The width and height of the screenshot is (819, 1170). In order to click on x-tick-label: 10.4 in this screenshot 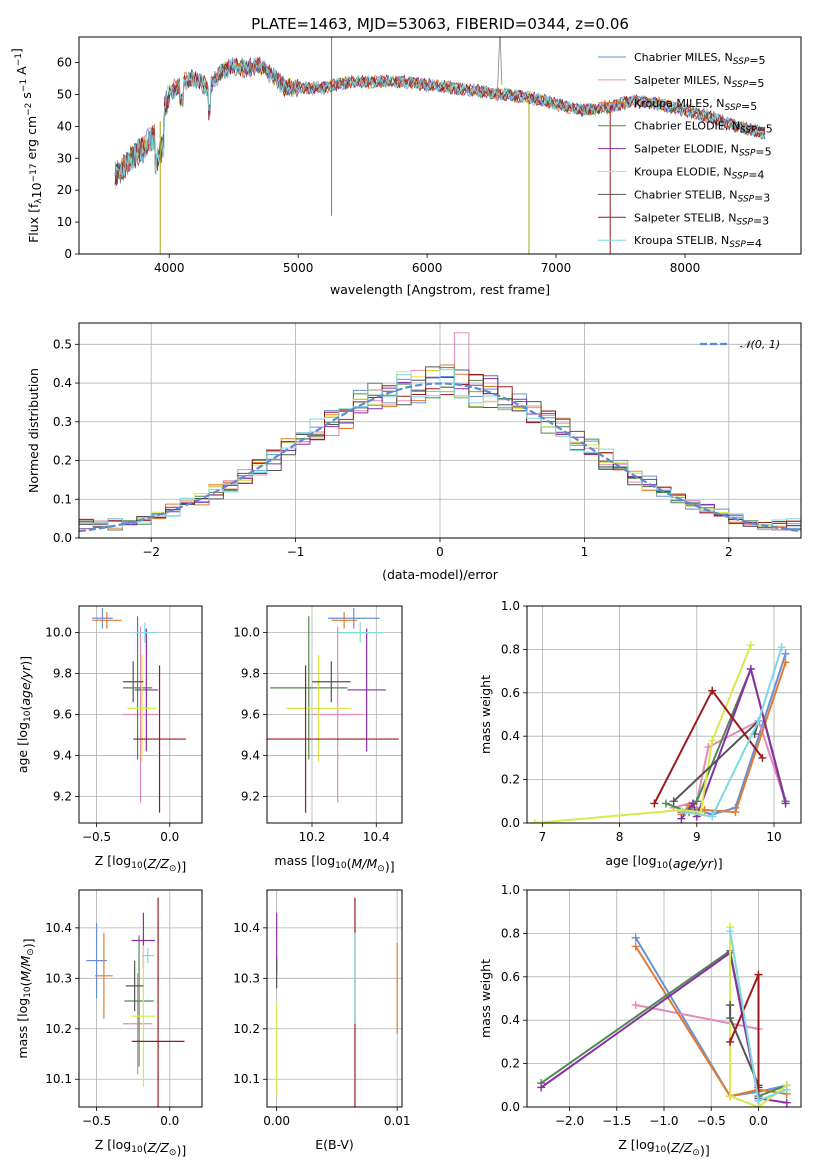, I will do `click(376, 837)`.